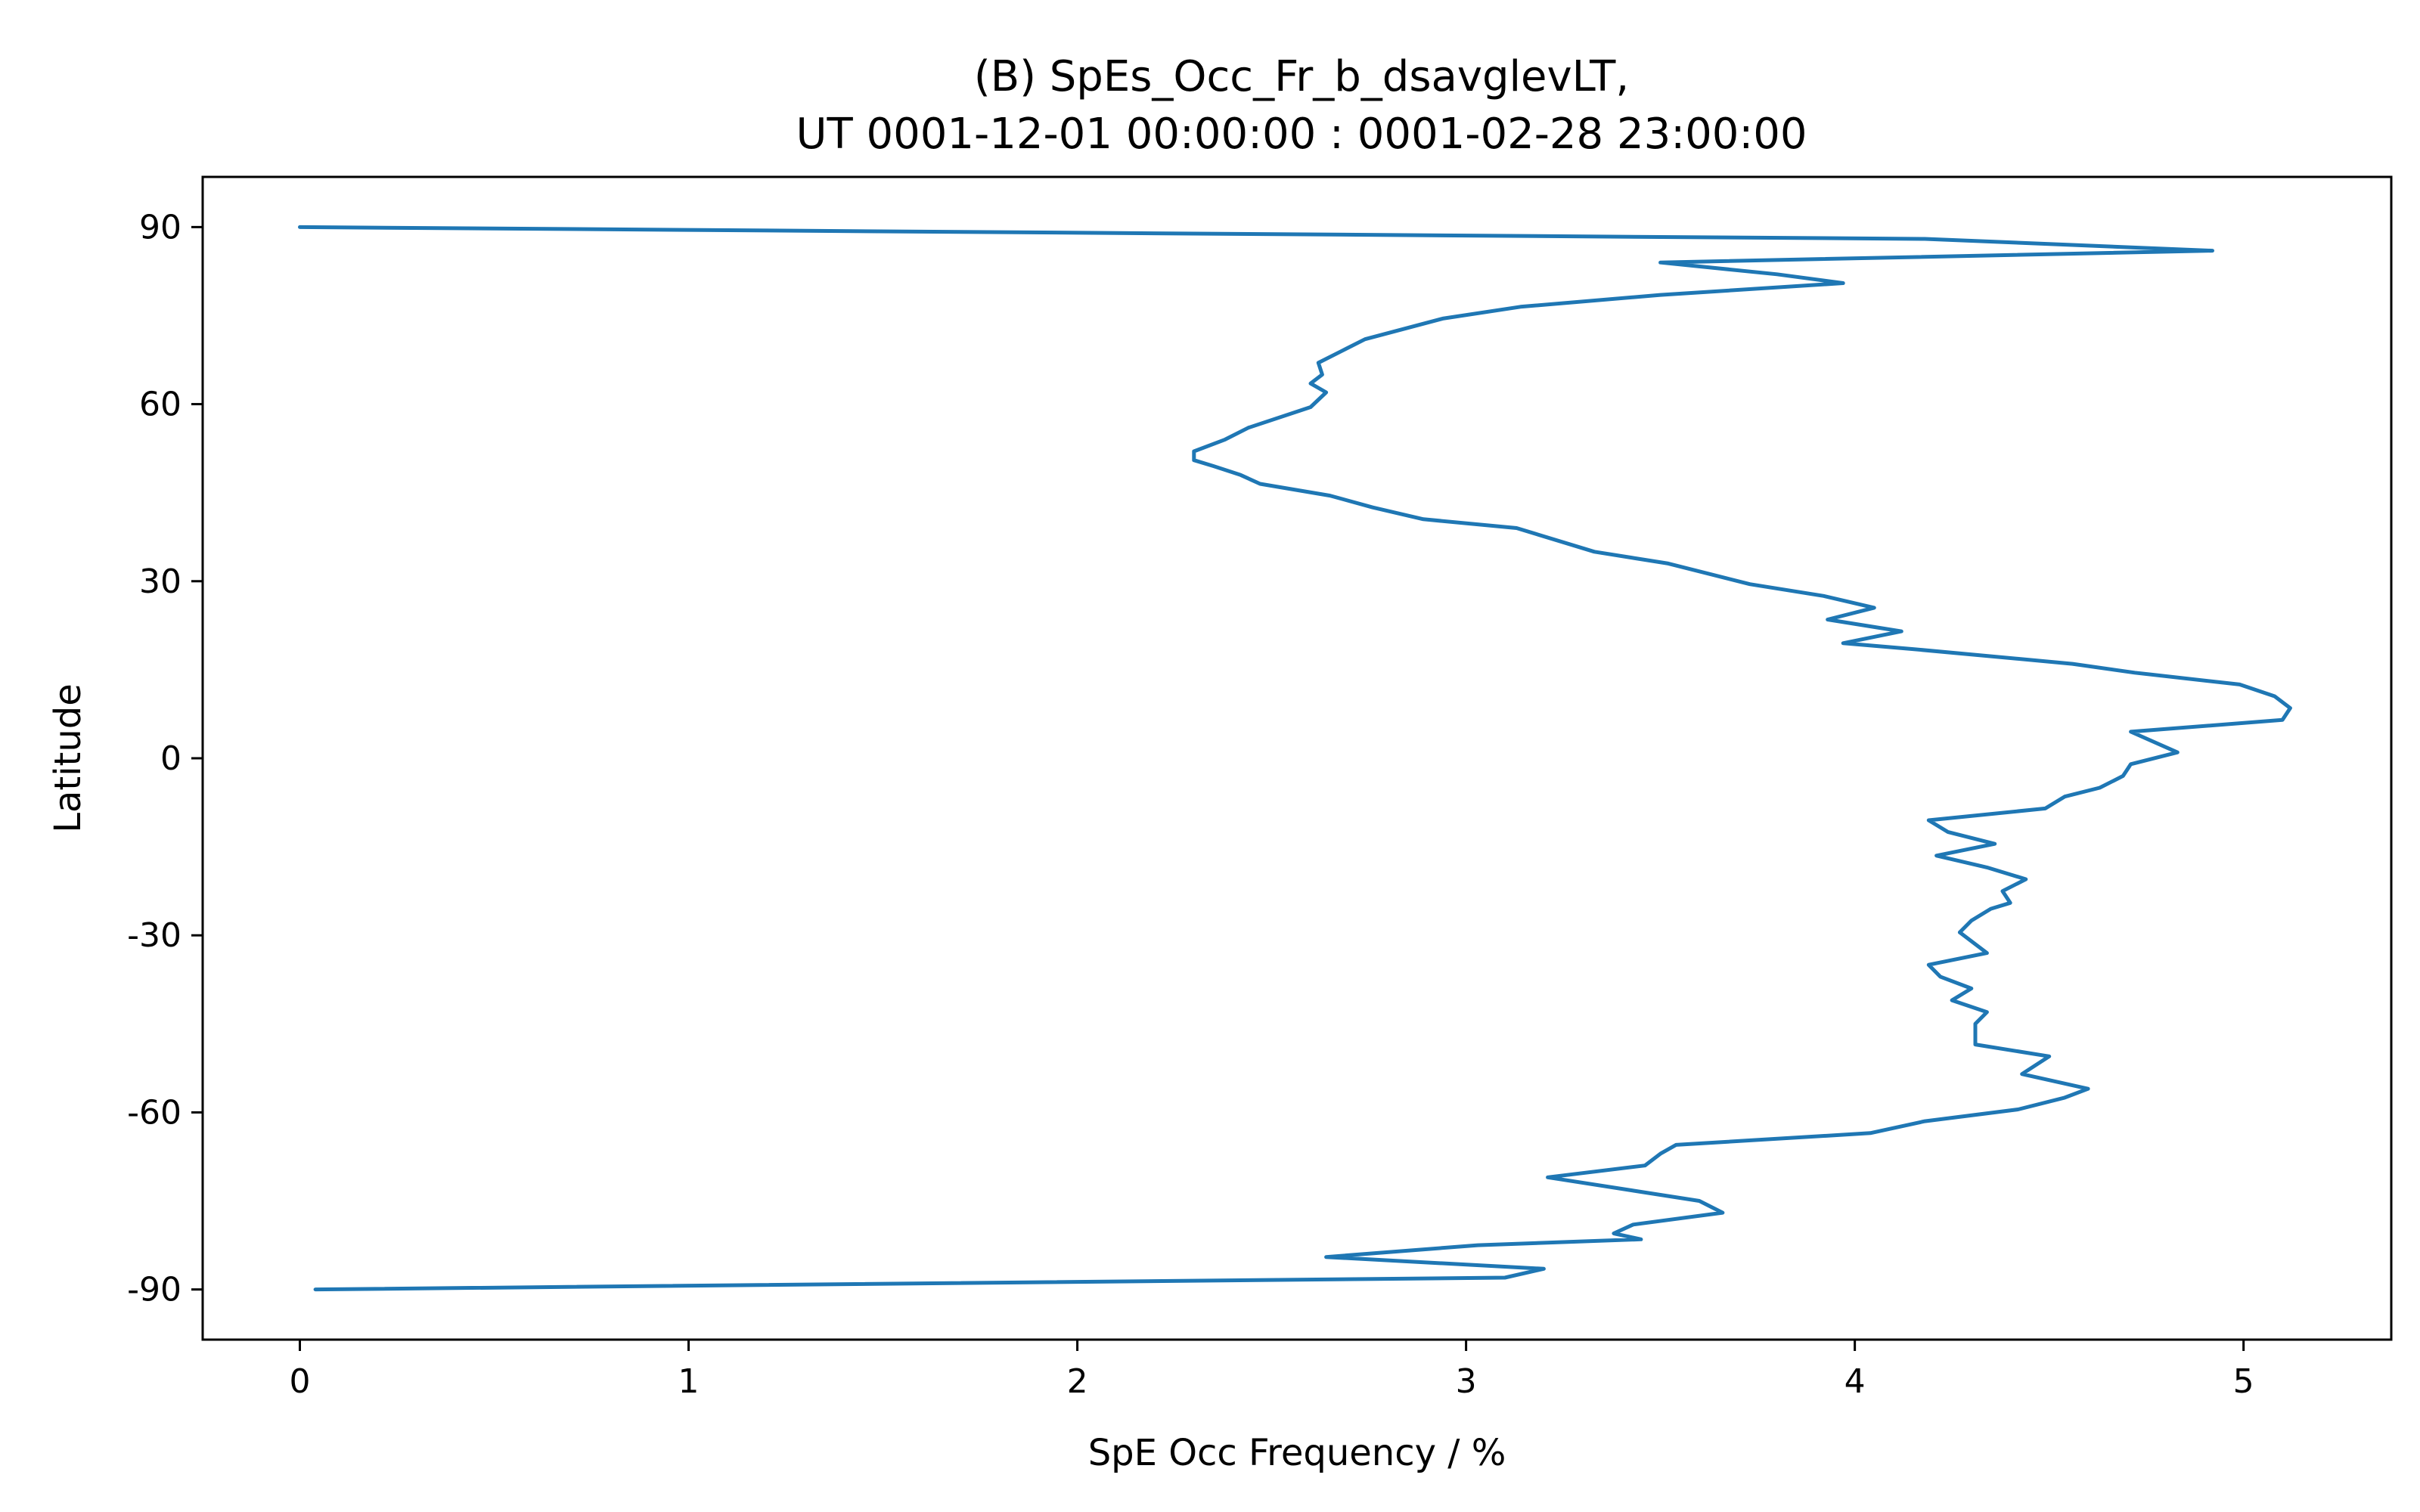 This screenshot has height=1512, width=2420. Describe the element at coordinates (154, 935) in the screenshot. I see `y-tick-label: -30` at that location.